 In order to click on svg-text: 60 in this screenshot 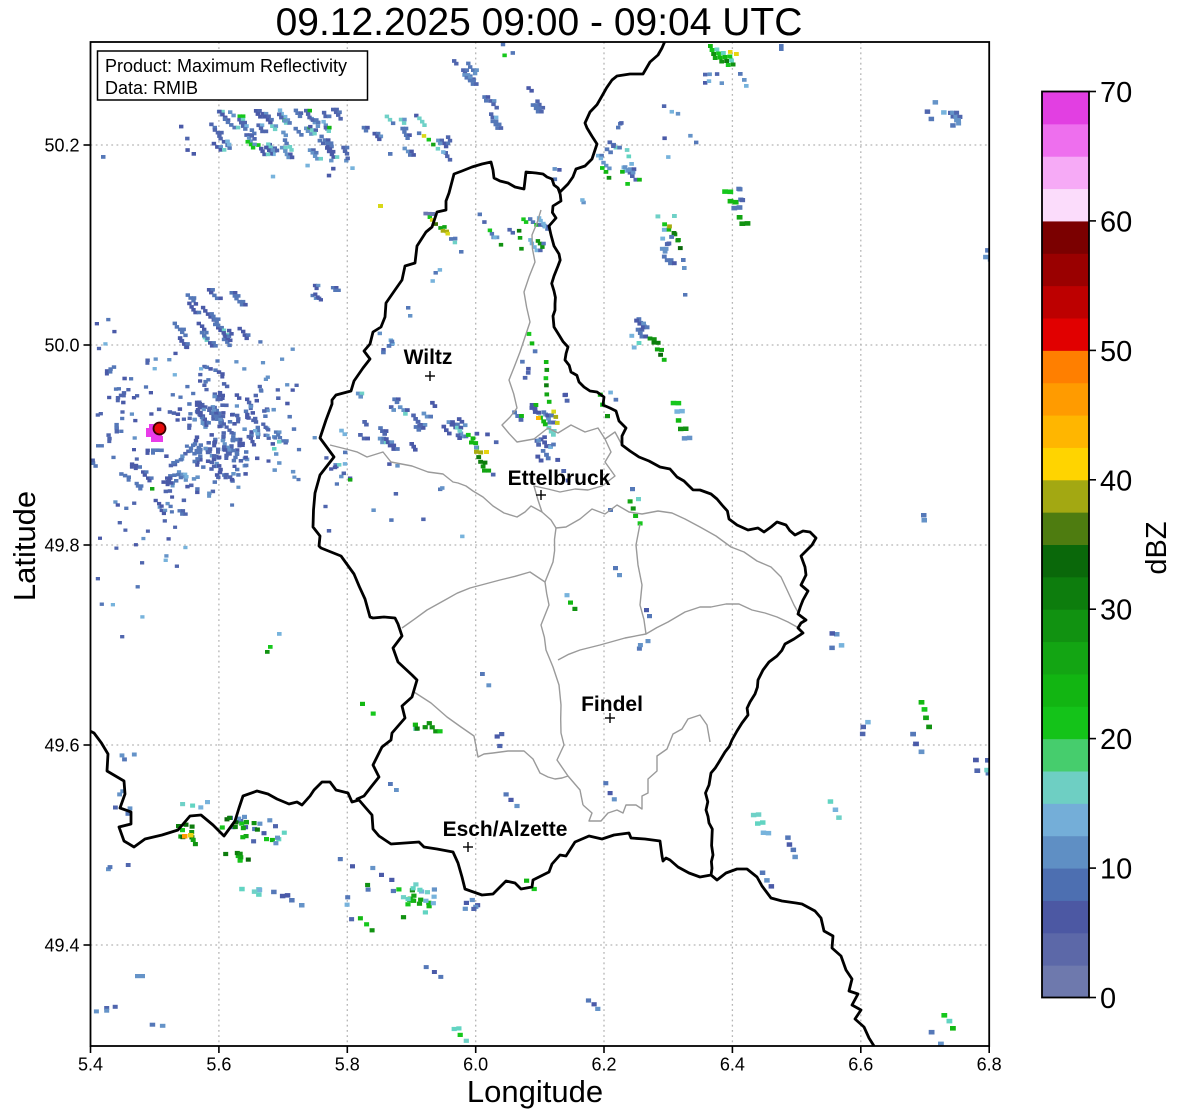, I will do `click(1116, 222)`.